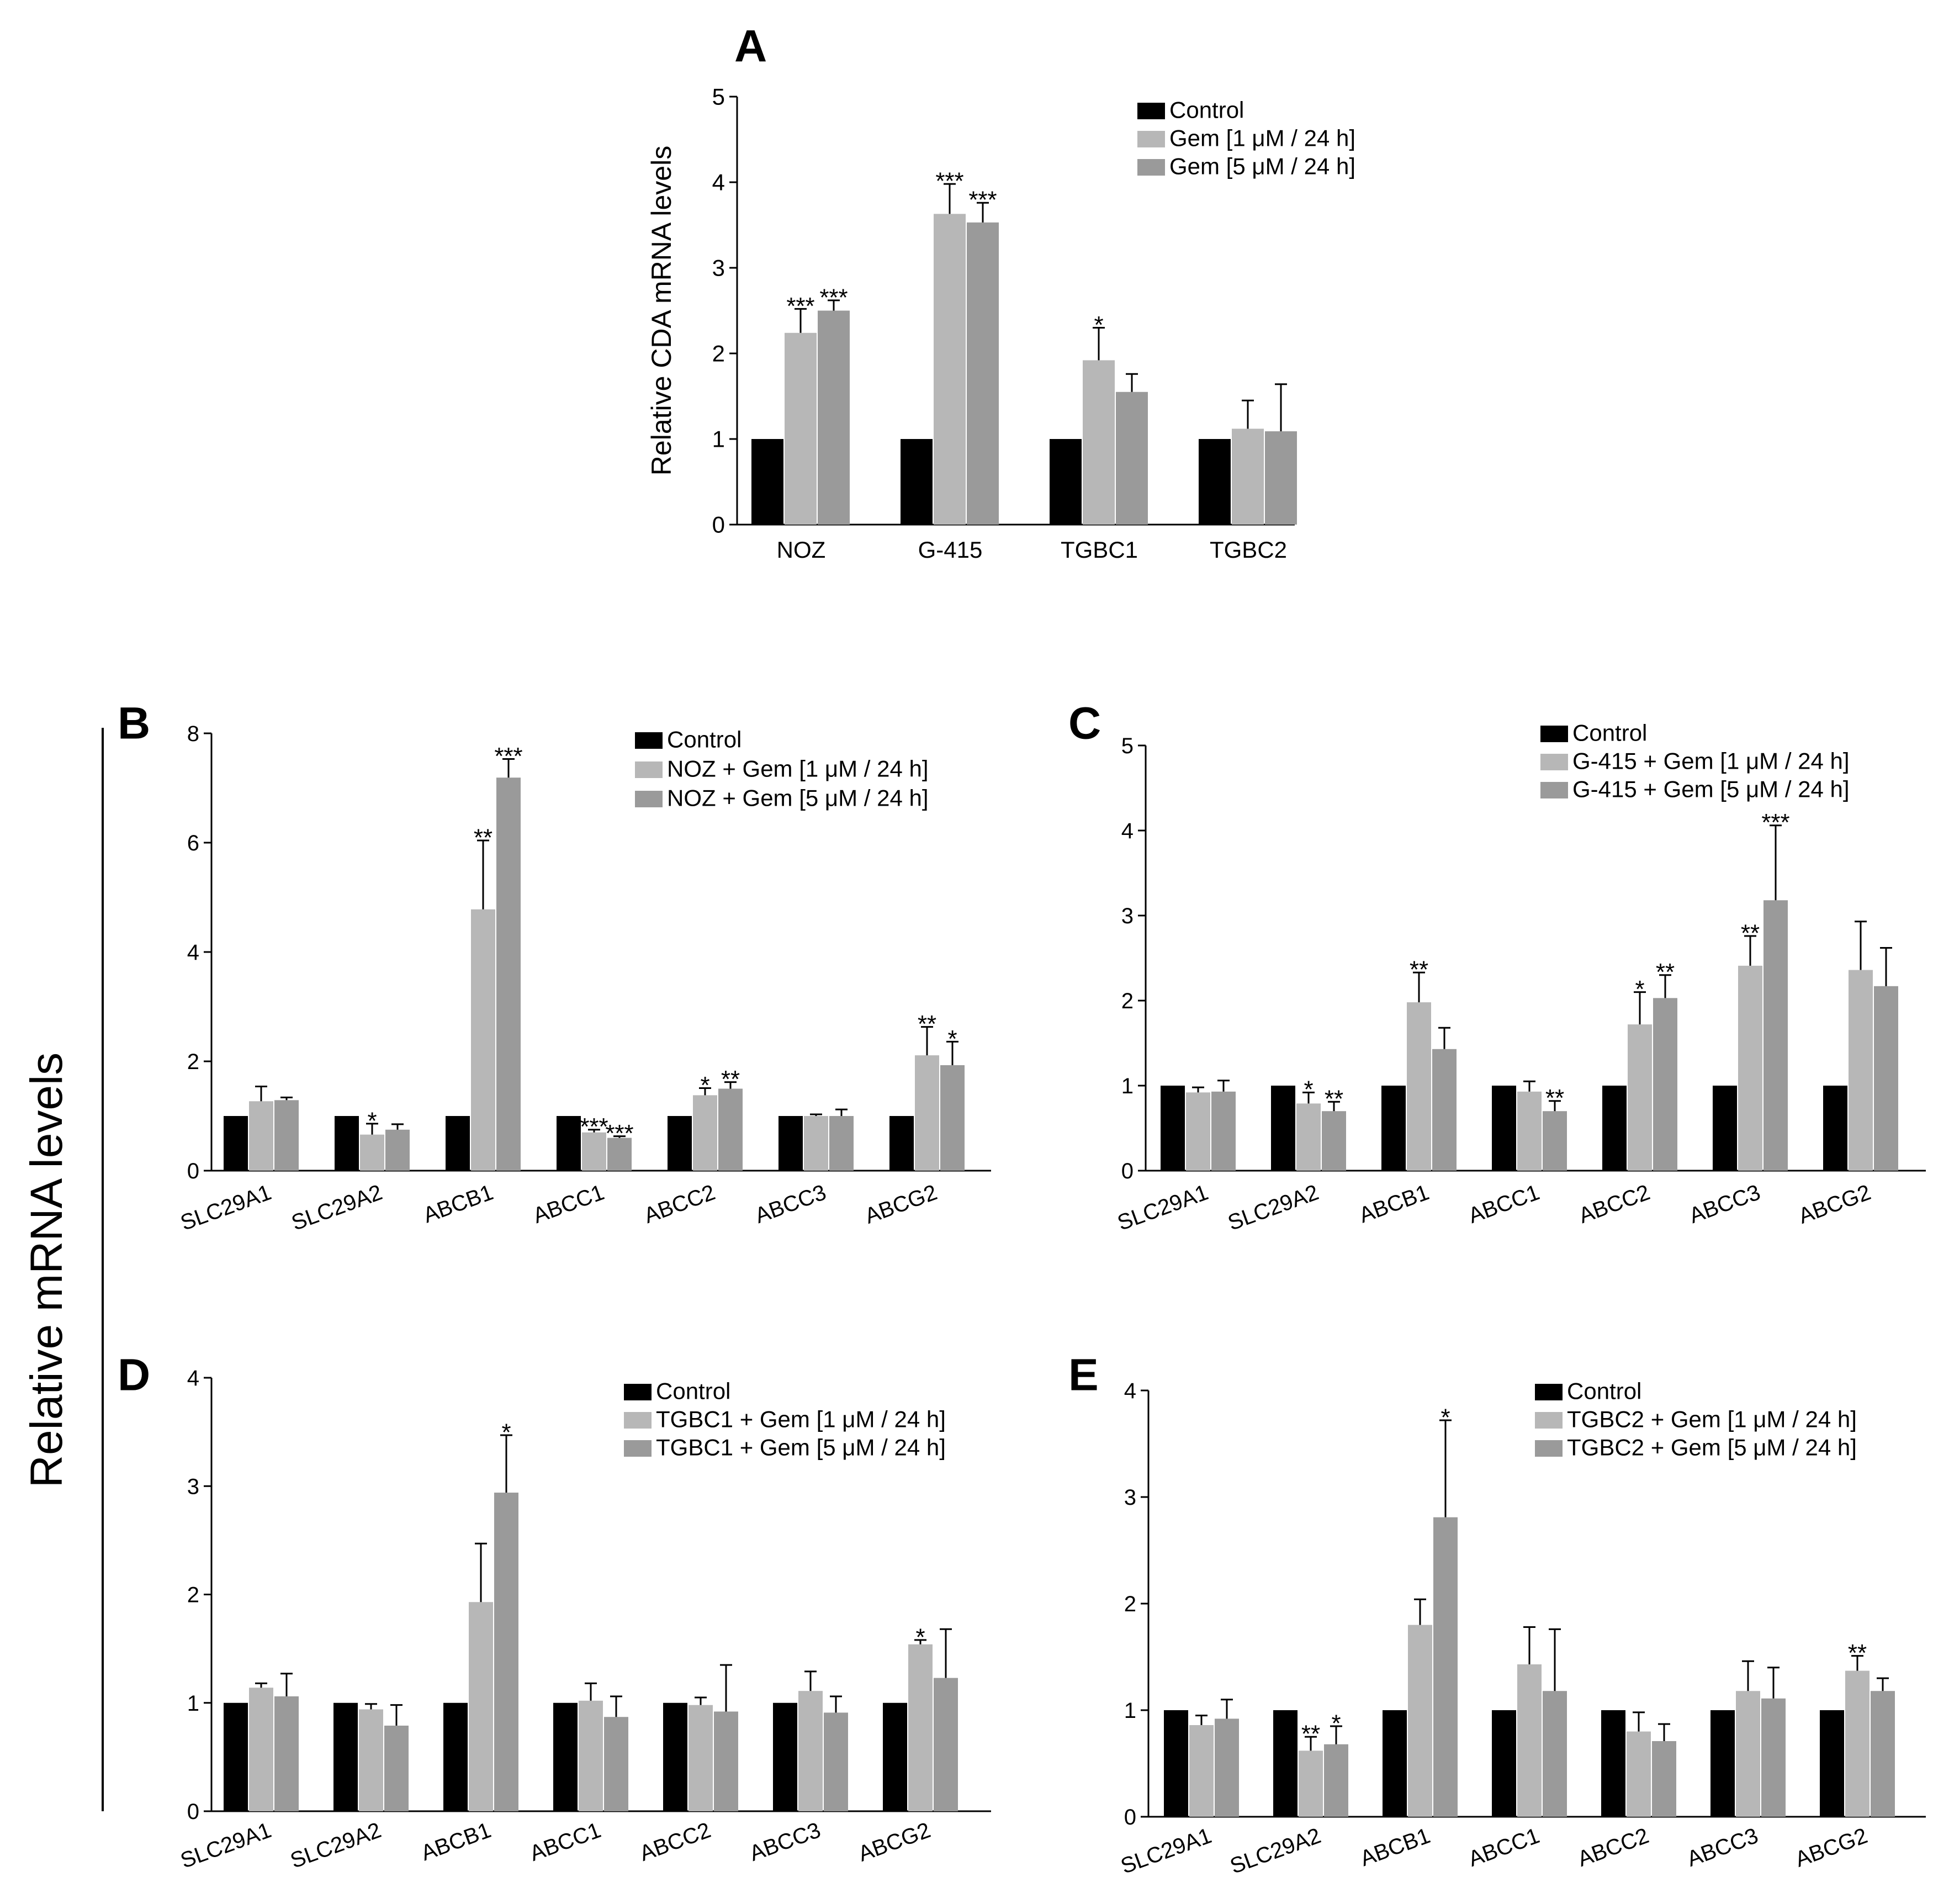  Describe the element at coordinates (1127, 1171) in the screenshot. I see `panel-c-ytick-label: 0` at that location.